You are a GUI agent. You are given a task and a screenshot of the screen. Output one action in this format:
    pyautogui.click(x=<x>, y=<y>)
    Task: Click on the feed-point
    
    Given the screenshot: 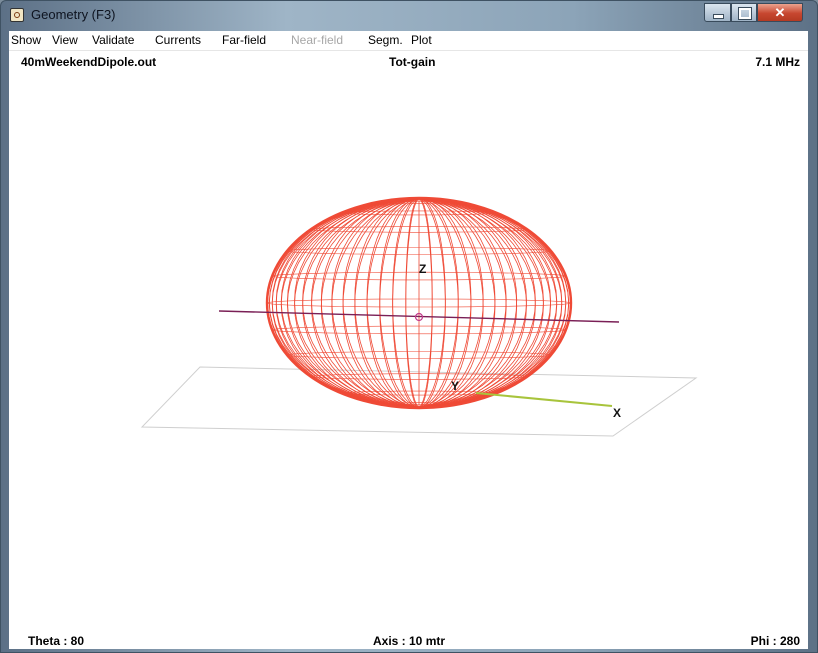 What is the action you would take?
    pyautogui.click(x=419, y=317)
    